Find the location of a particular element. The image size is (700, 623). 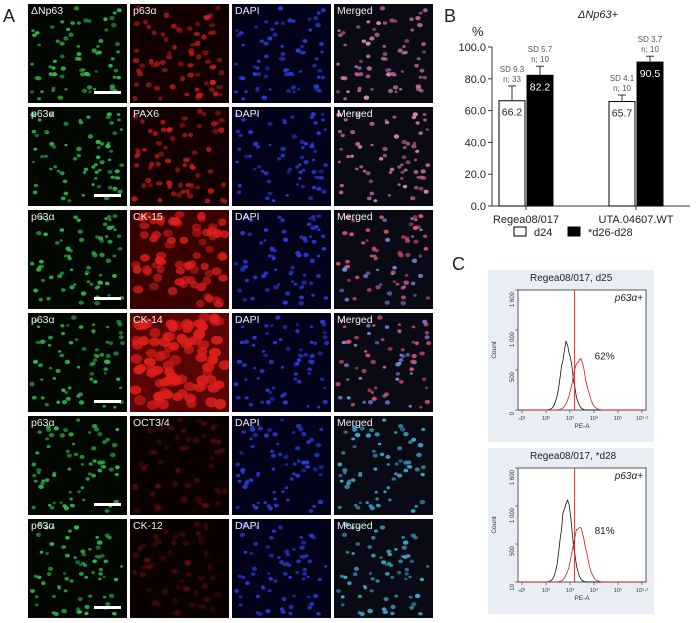

value-label: 66.2 is located at coordinates (512, 113).